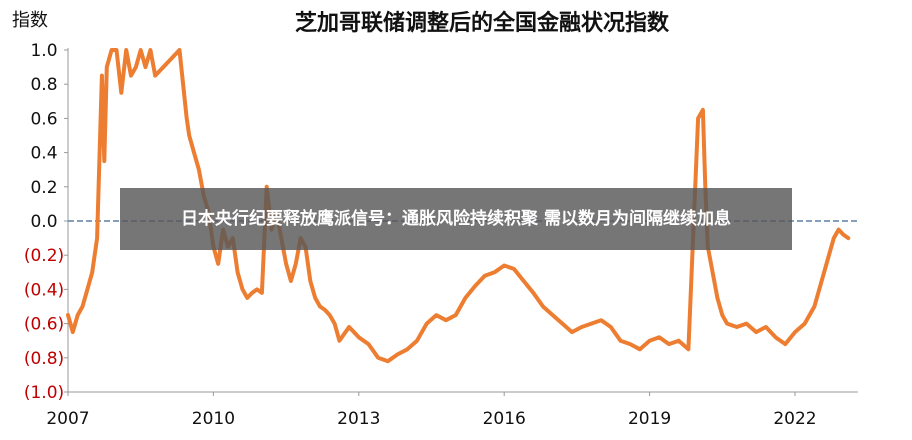 The width and height of the screenshot is (912, 440). I want to click on x-tick-label: 2022, so click(794, 419).